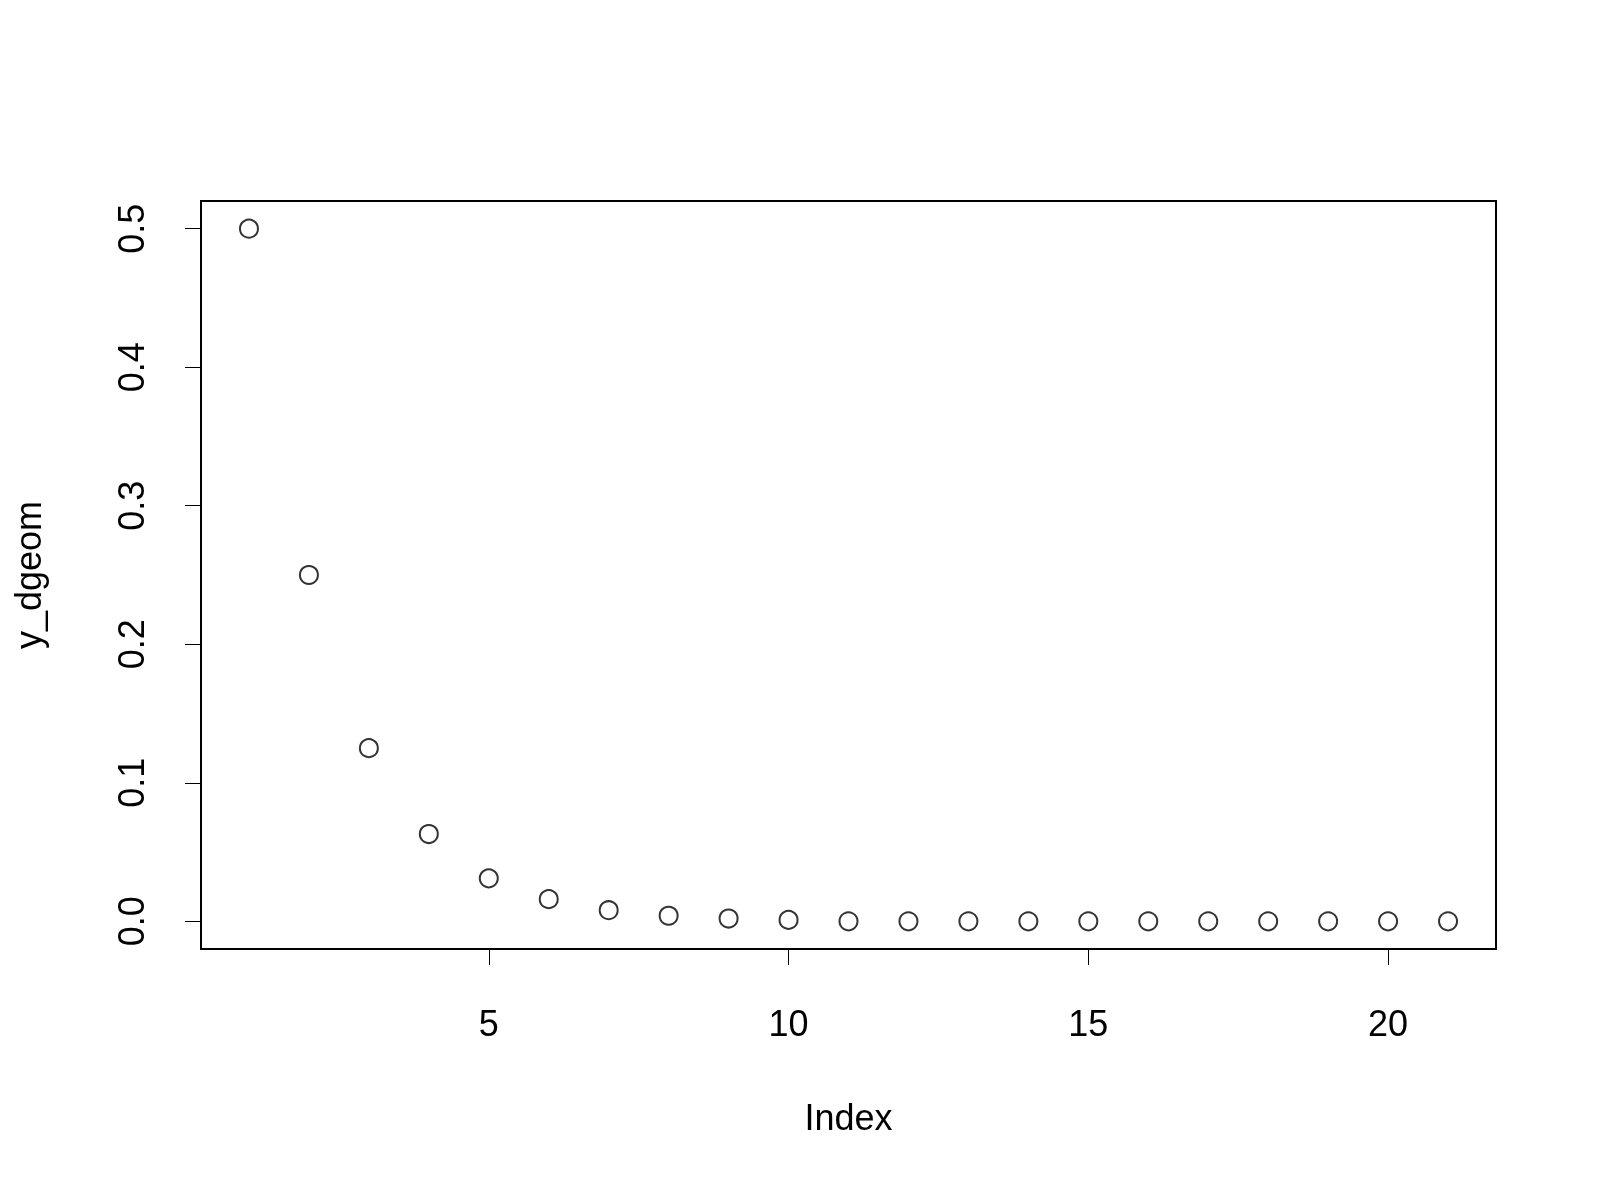  Describe the element at coordinates (131, 782) in the screenshot. I see `y-tick-label: 0.1` at that location.